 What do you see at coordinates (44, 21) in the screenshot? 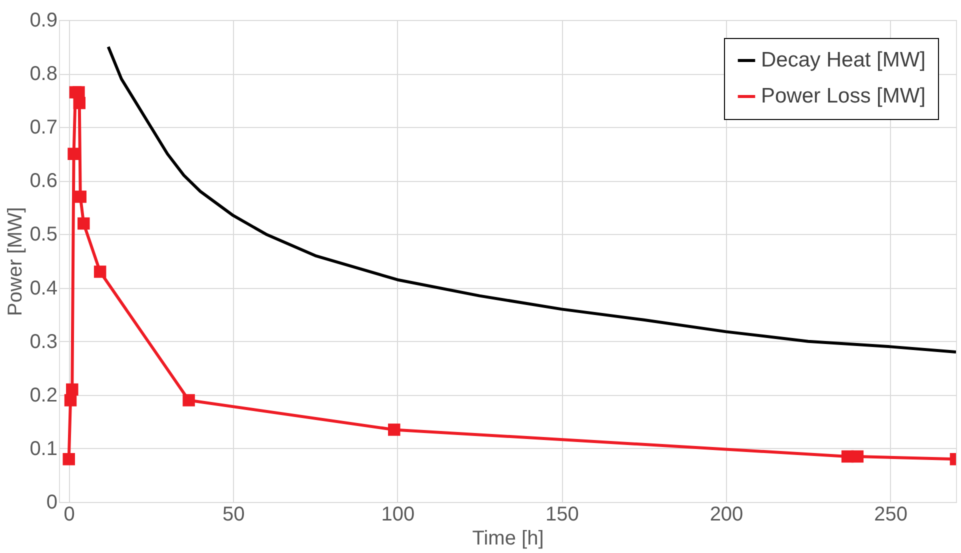
I see `y-tick-label: 0.9` at bounding box center [44, 21].